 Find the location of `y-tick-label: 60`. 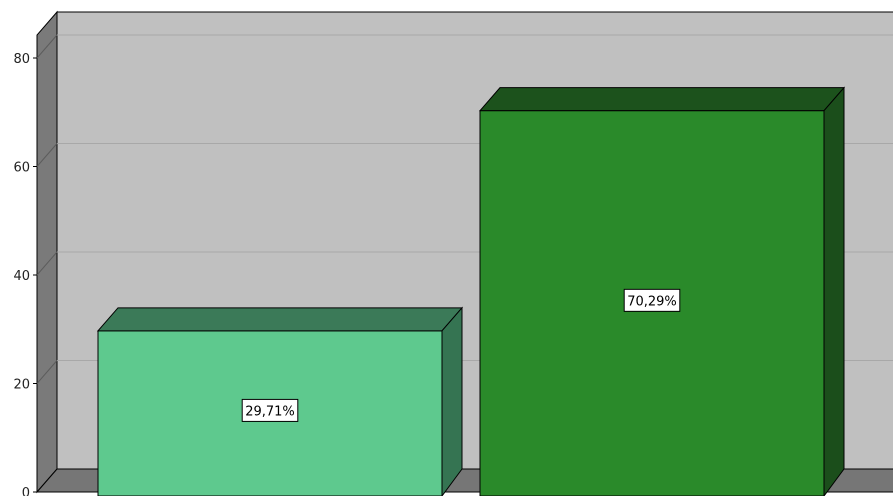

y-tick-label: 60 is located at coordinates (21, 168).